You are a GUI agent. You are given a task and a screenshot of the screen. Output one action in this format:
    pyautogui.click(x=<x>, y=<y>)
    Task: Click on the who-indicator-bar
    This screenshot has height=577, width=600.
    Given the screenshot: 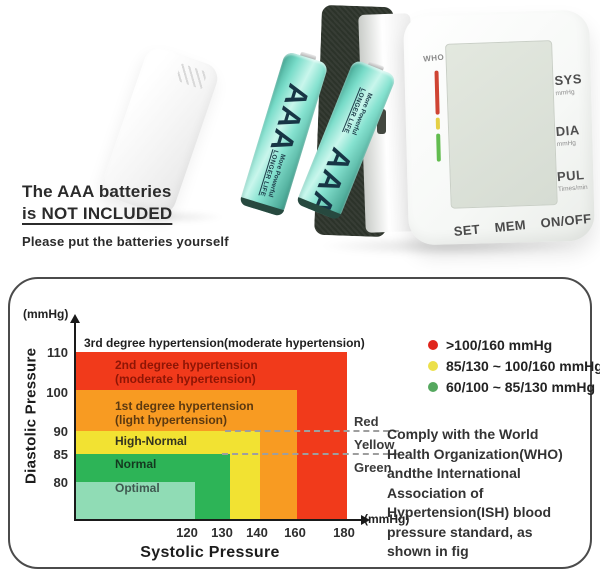 What is the action you would take?
    pyautogui.click(x=437, y=116)
    